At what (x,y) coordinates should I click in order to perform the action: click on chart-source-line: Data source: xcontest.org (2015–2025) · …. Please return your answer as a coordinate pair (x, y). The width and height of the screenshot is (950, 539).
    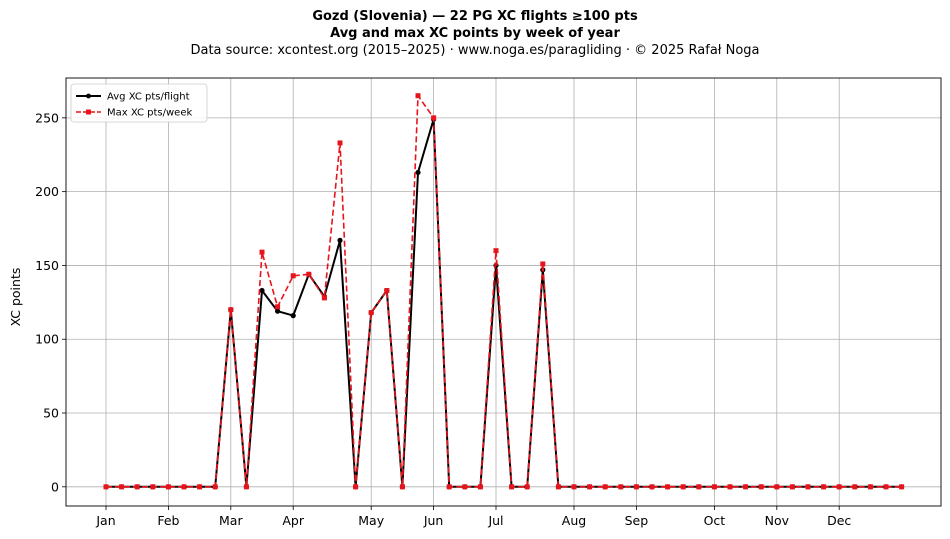
    Looking at the image, I should click on (475, 50).